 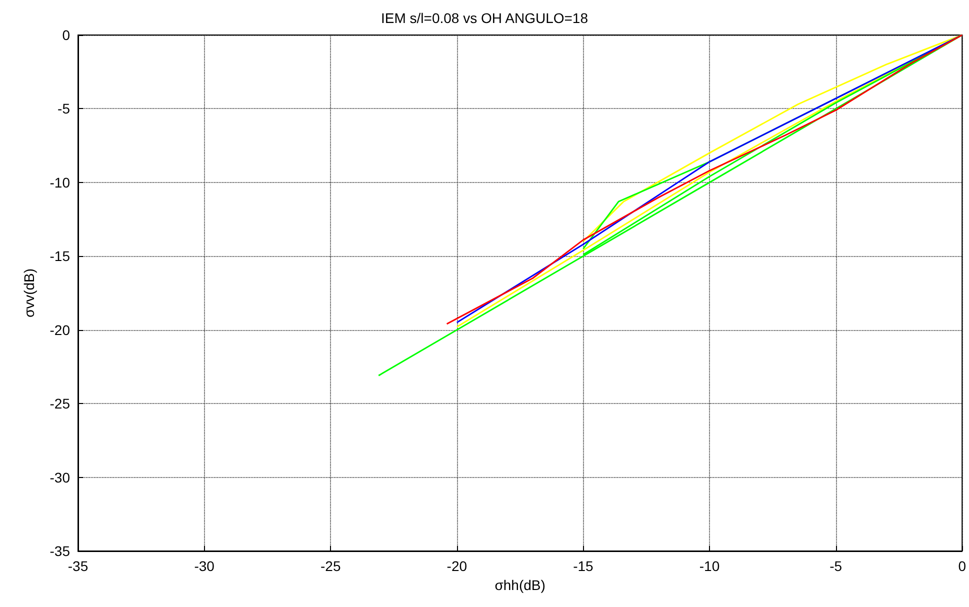 What do you see at coordinates (29, 293) in the screenshot?
I see `y-axis-title: σvv(dB)` at bounding box center [29, 293].